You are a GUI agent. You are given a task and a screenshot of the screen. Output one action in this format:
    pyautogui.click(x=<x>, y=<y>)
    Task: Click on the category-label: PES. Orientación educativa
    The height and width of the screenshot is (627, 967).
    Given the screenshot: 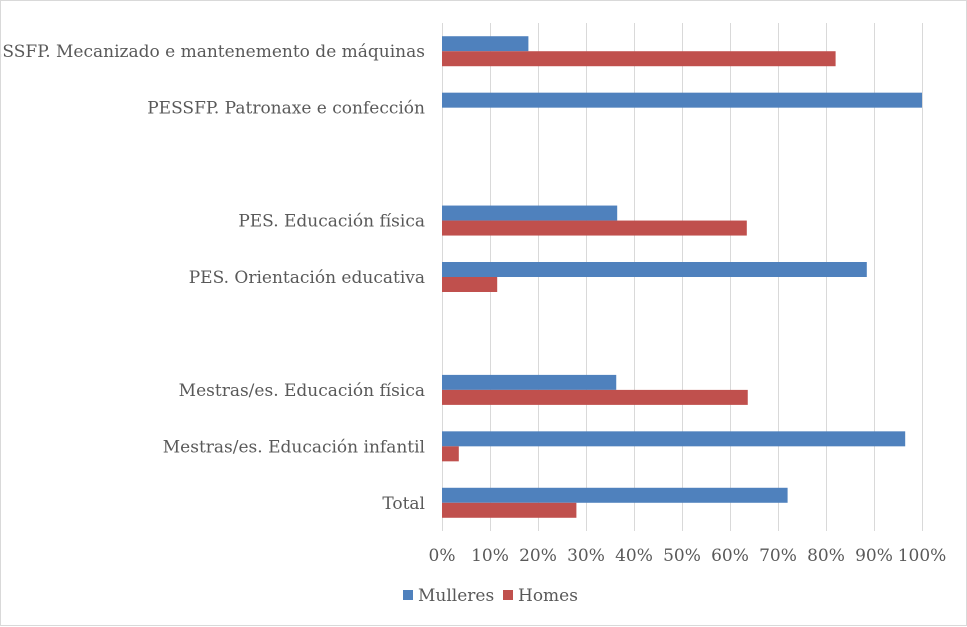 What is the action you would take?
    pyautogui.click(x=307, y=278)
    